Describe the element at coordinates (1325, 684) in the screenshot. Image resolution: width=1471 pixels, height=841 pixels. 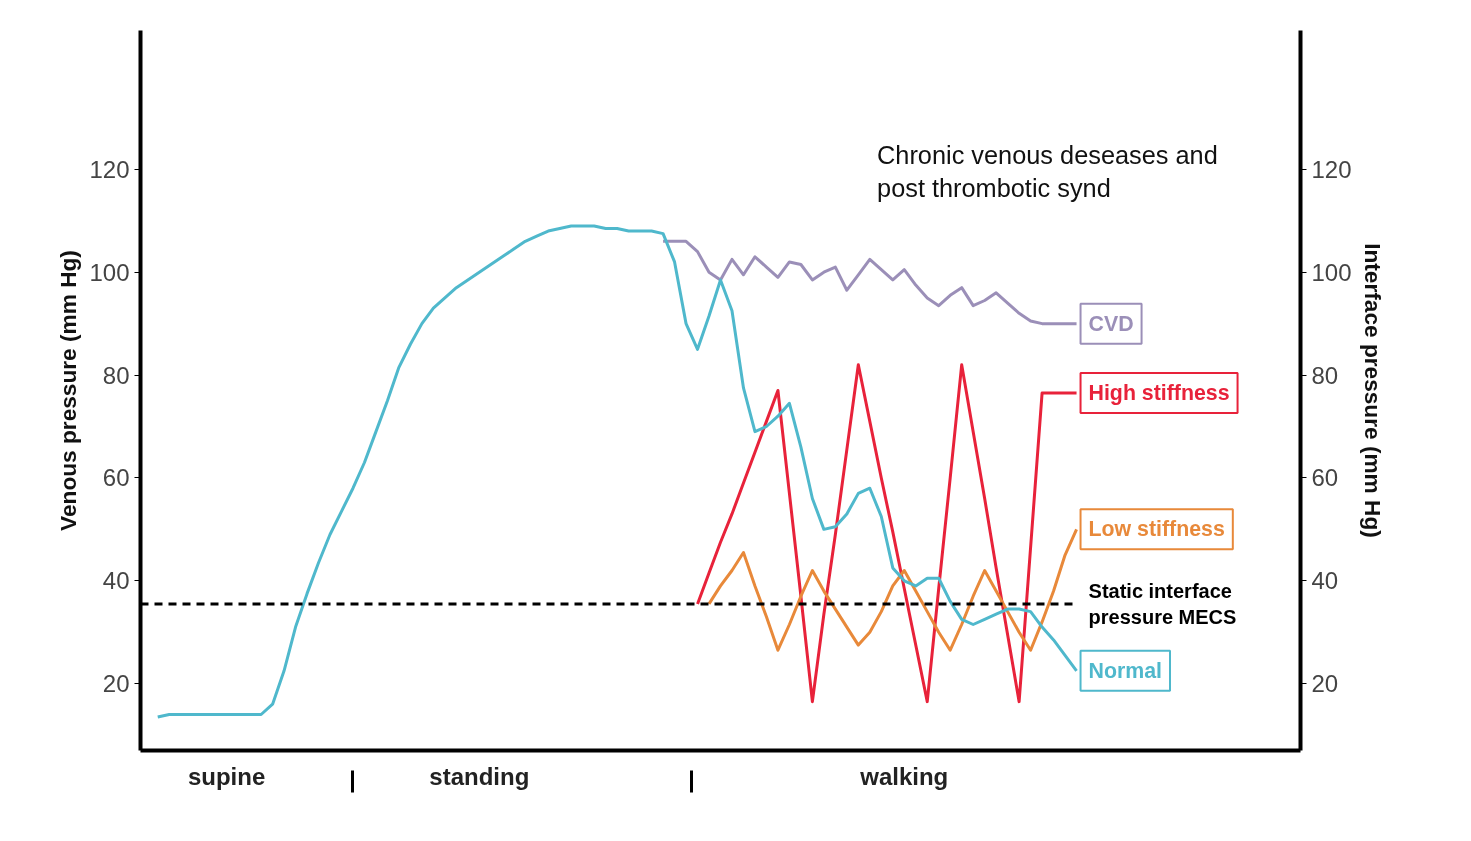
I see `y2-tick-label: 20` at that location.